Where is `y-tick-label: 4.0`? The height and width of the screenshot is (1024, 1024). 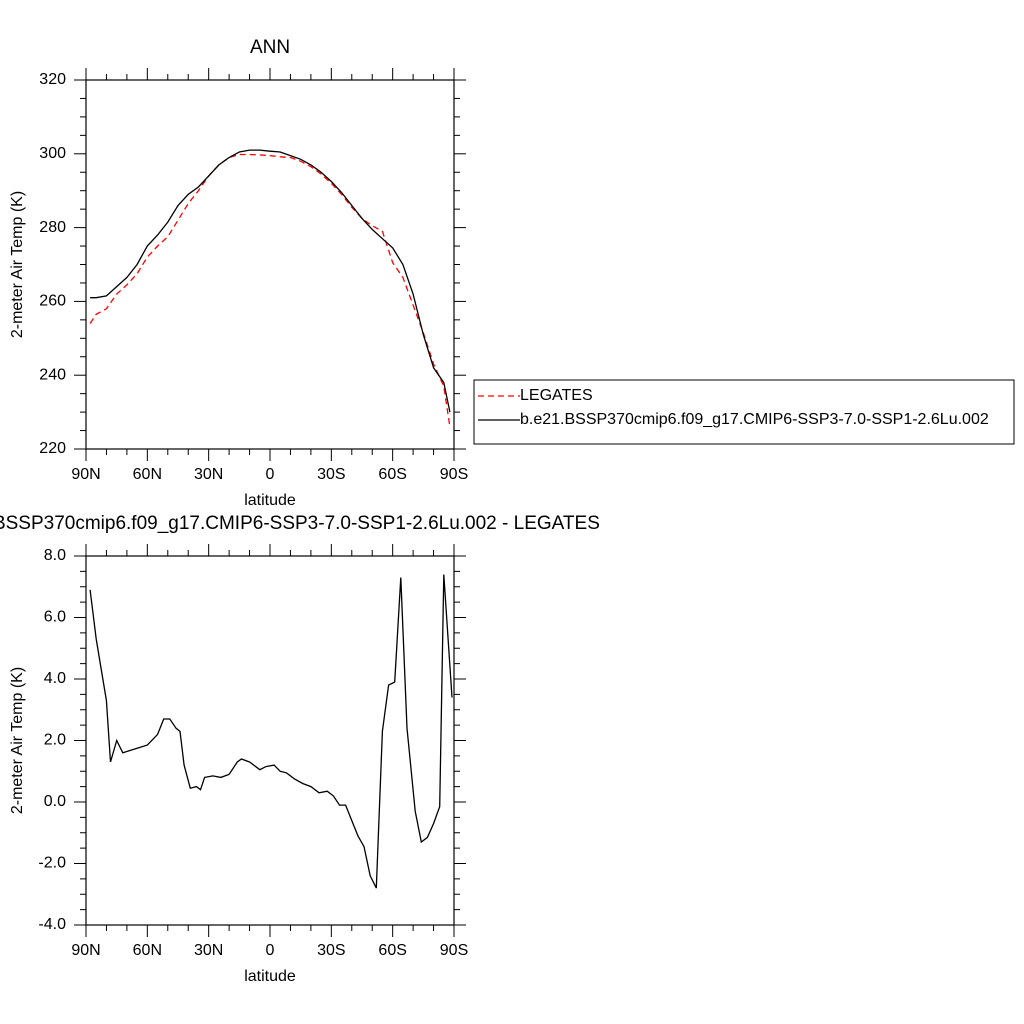
y-tick-label: 4.0 is located at coordinates (55, 678).